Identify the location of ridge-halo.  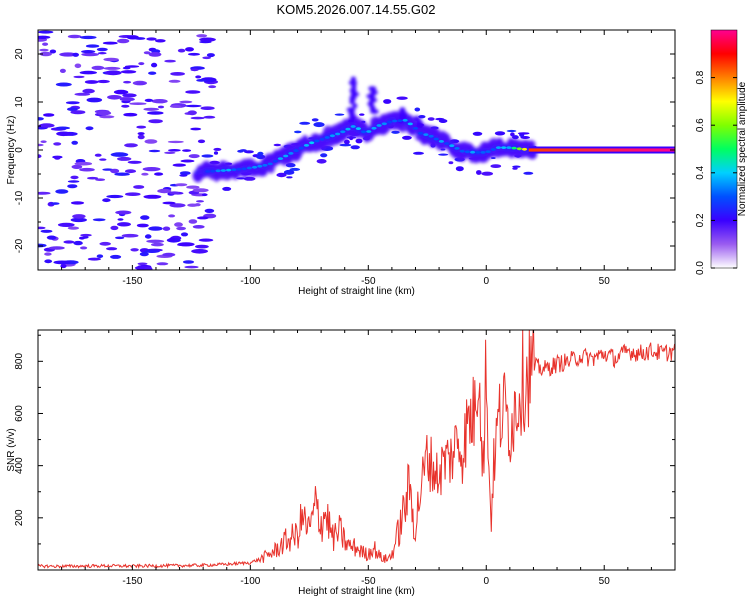
(531, 144).